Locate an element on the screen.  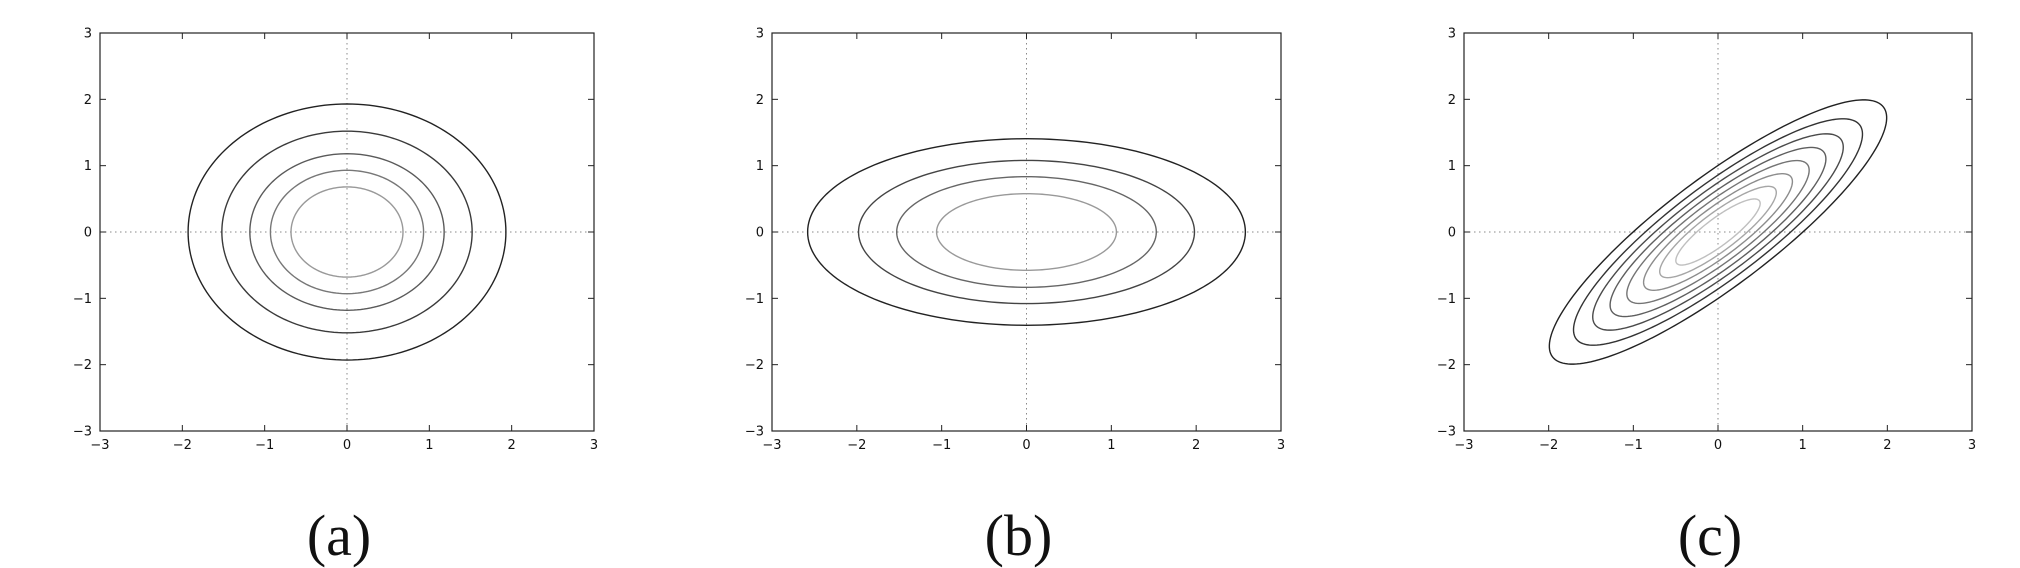
panel-caption: (c) is located at coordinates (1710, 535).